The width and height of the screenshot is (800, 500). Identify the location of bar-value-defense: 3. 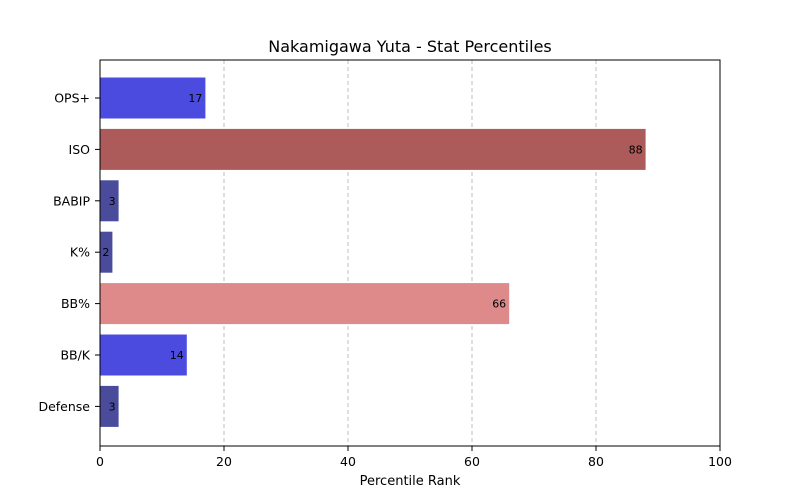
(112, 406).